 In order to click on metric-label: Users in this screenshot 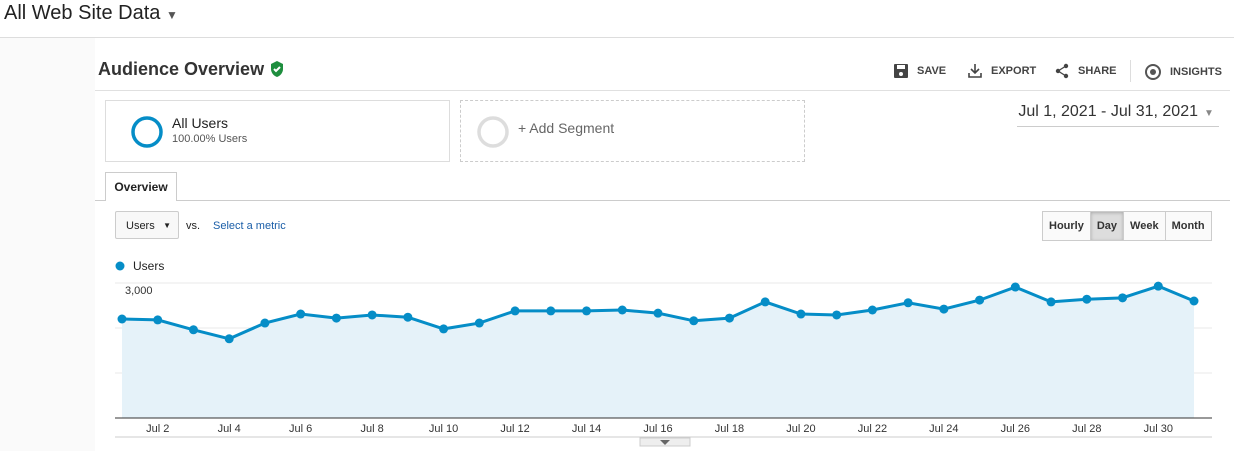, I will do `click(140, 226)`.